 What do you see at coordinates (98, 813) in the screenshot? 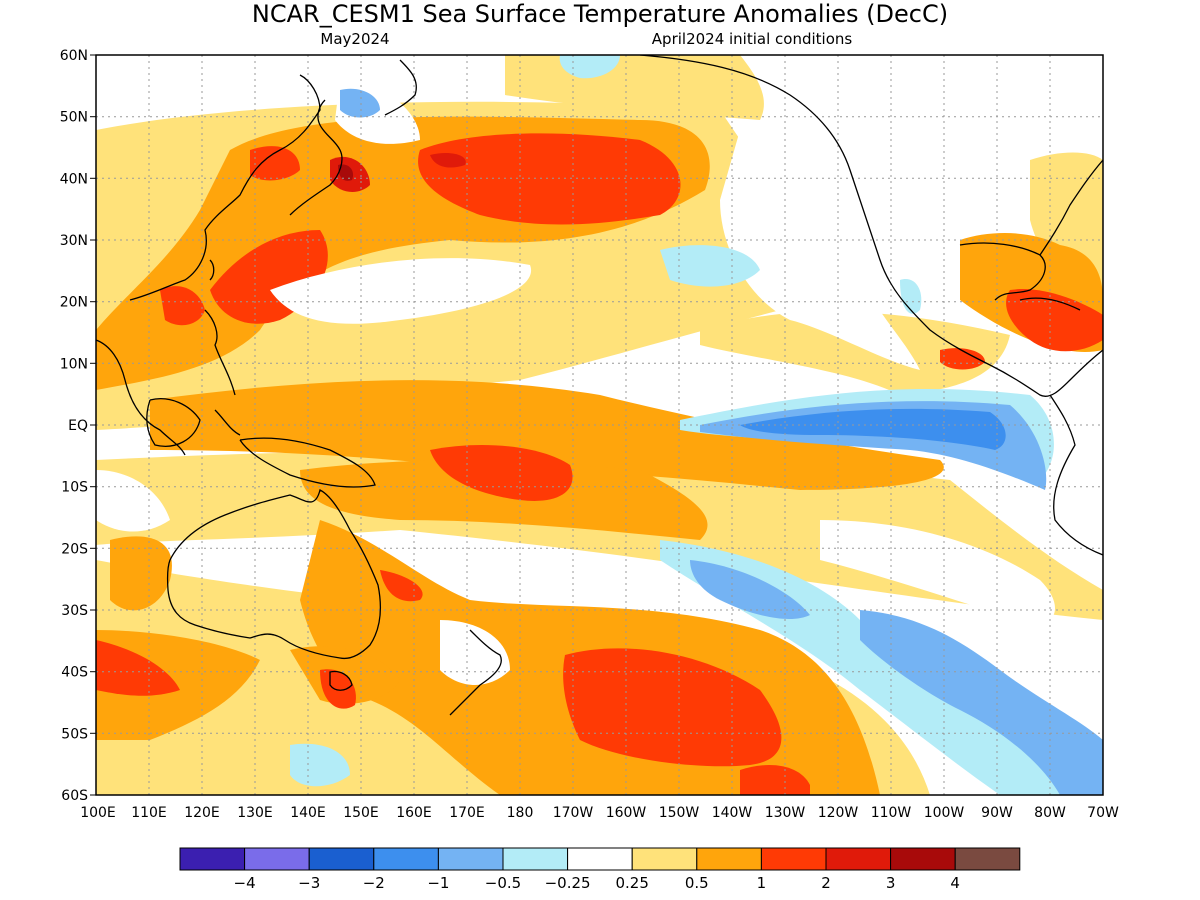
I see `lon-label: 100E` at bounding box center [98, 813].